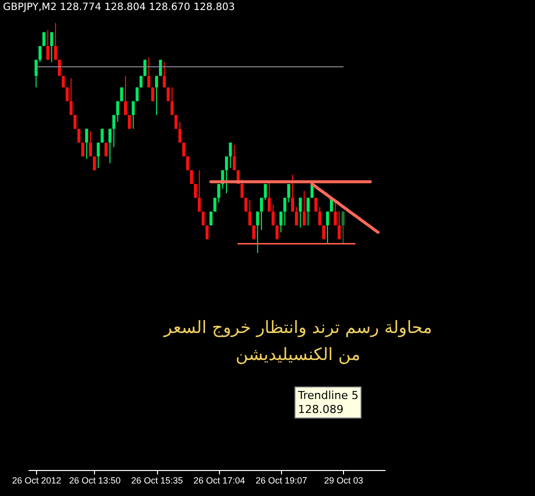  I want to click on text: Trendline 5, so click(327, 395).